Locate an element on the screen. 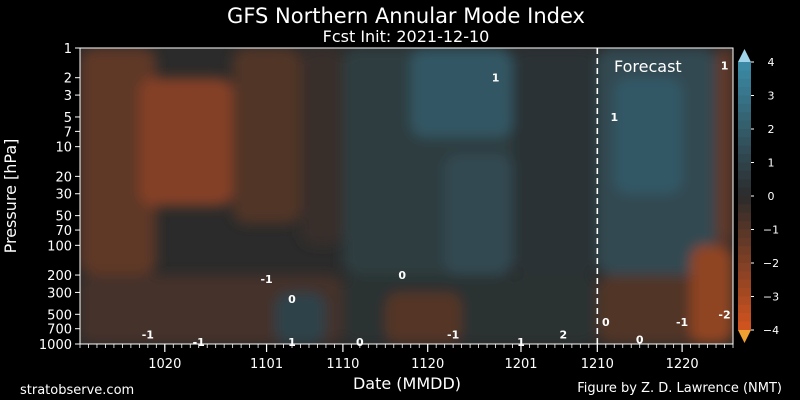 The width and height of the screenshot is (800, 400). y-tick-label: 1 is located at coordinates (68, 49).